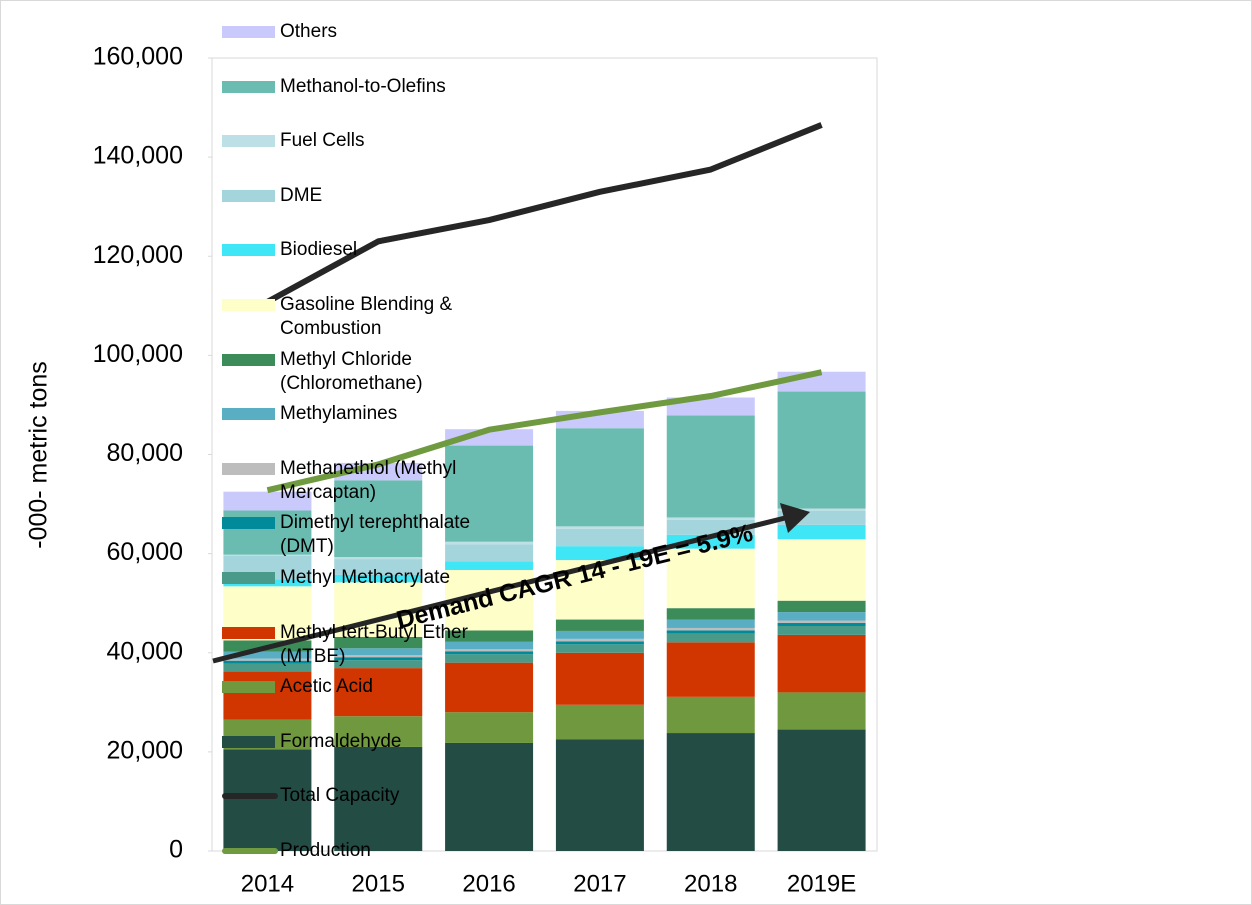 Image resolution: width=1252 pixels, height=905 pixels. I want to click on x-tick-label: 2019E, so click(821, 883).